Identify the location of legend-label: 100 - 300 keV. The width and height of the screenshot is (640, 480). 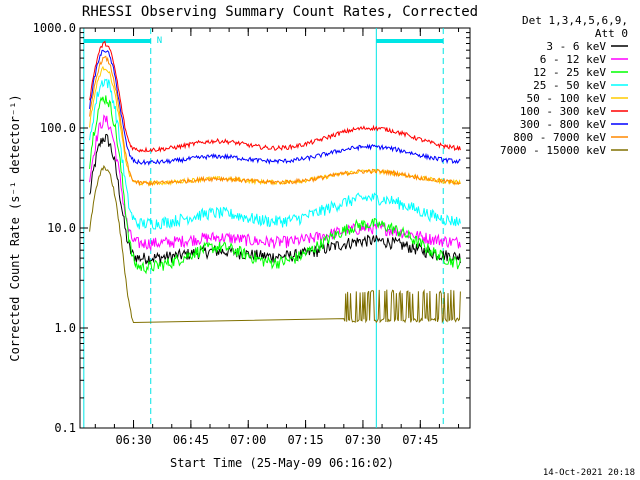
(563, 111).